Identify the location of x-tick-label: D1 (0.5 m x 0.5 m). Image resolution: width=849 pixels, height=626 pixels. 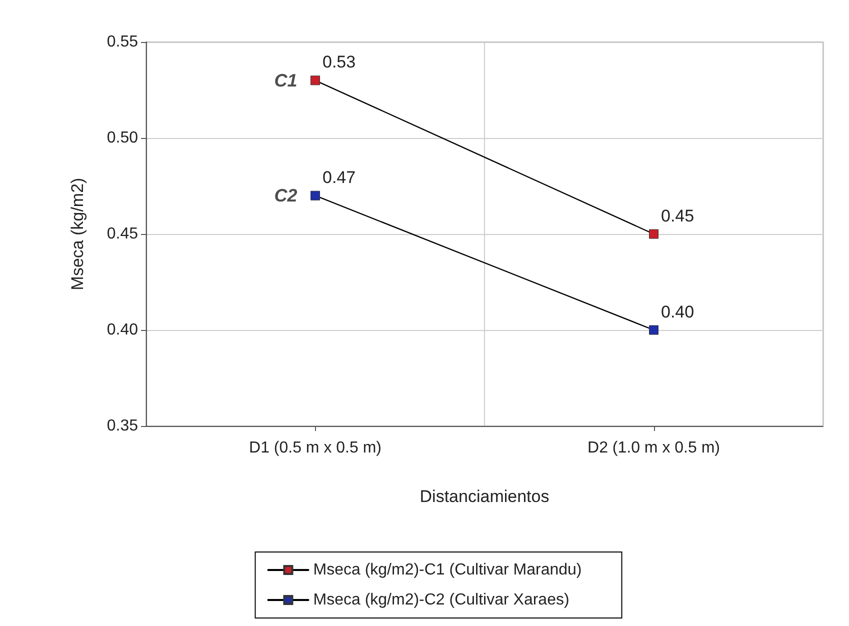
(315, 448).